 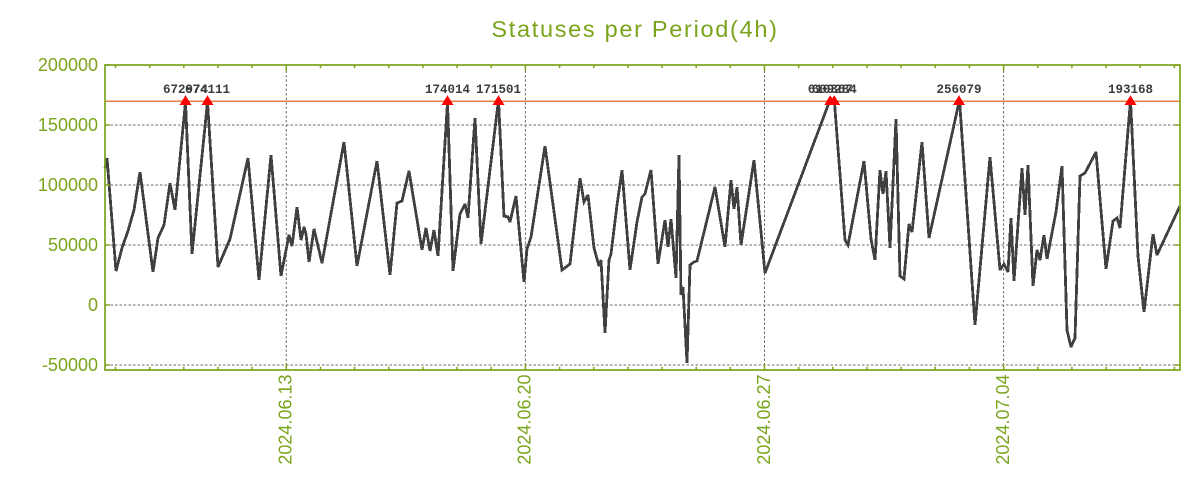 I want to click on svg-text: 672974, so click(x=186, y=90).